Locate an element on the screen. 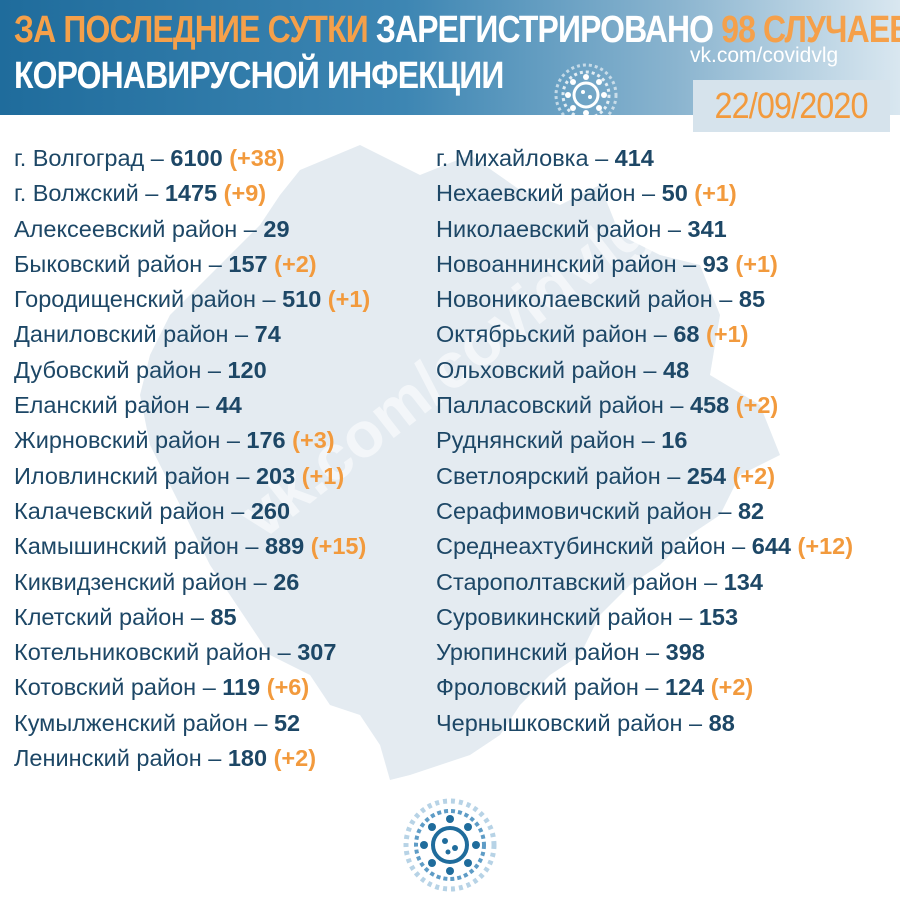  list-item: Еланский район – 44 is located at coordinates (192, 405).